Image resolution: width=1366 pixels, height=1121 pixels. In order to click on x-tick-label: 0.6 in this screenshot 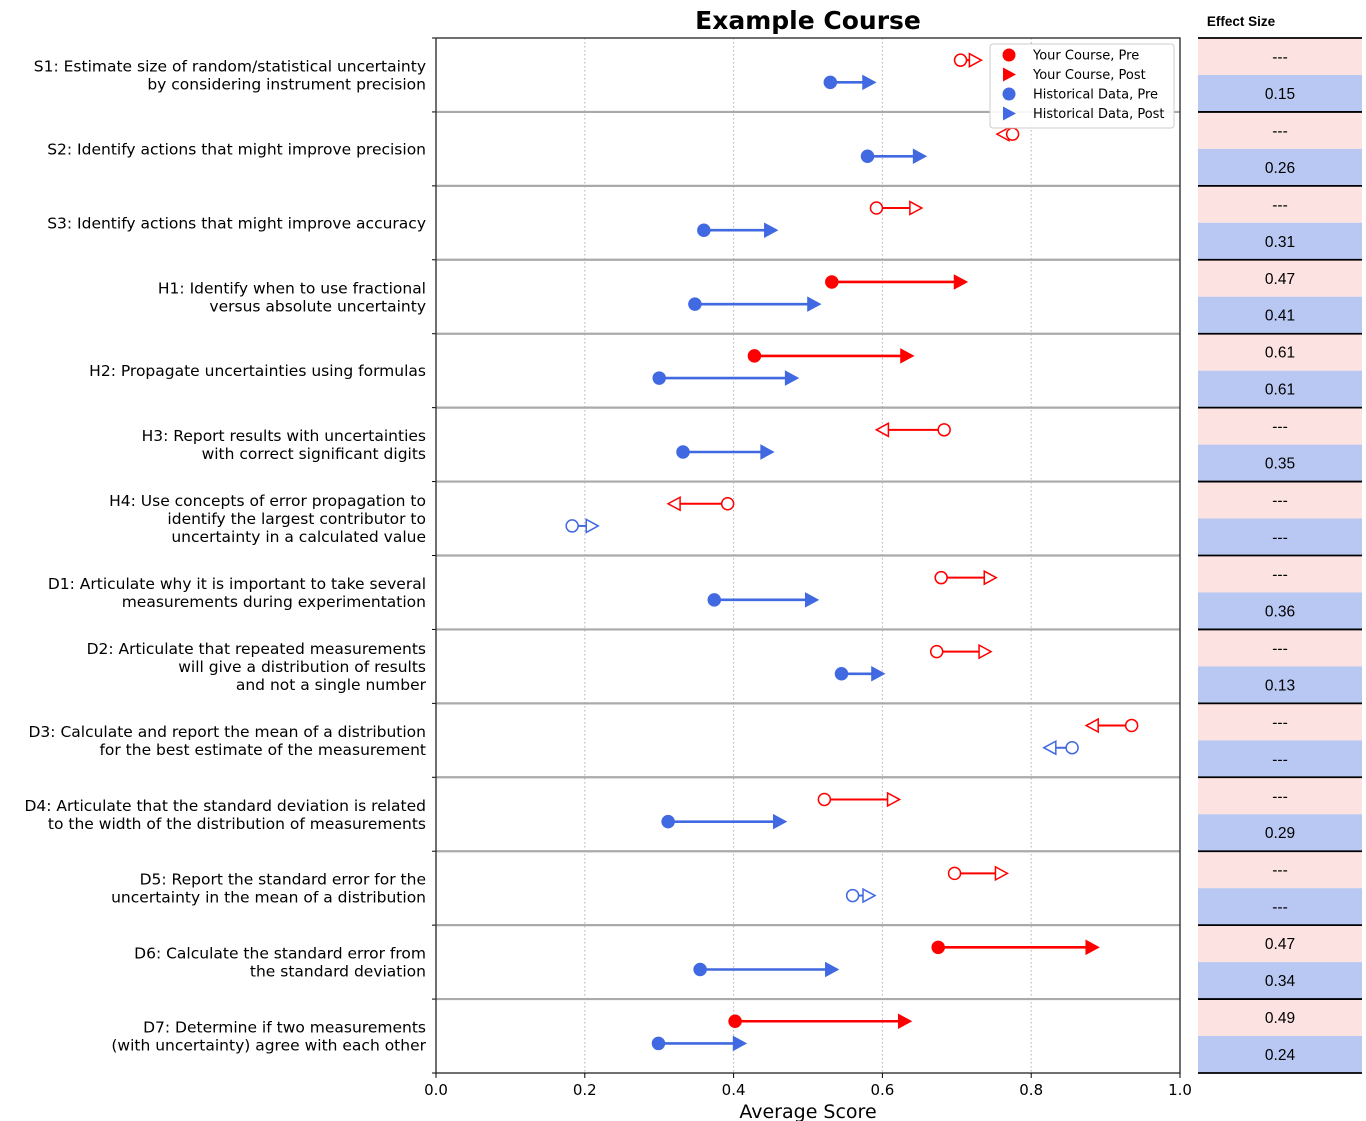, I will do `click(882, 1090)`.